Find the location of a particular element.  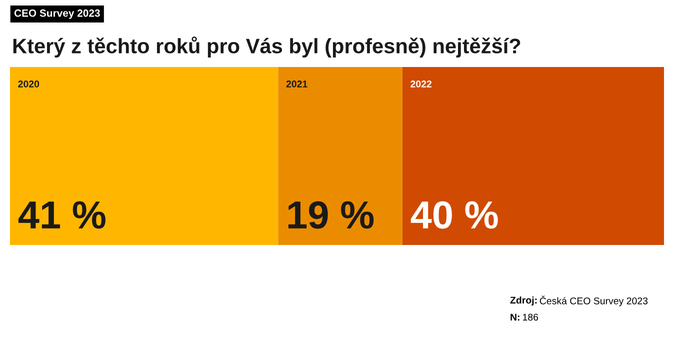

series-label: 2021 is located at coordinates (297, 84).